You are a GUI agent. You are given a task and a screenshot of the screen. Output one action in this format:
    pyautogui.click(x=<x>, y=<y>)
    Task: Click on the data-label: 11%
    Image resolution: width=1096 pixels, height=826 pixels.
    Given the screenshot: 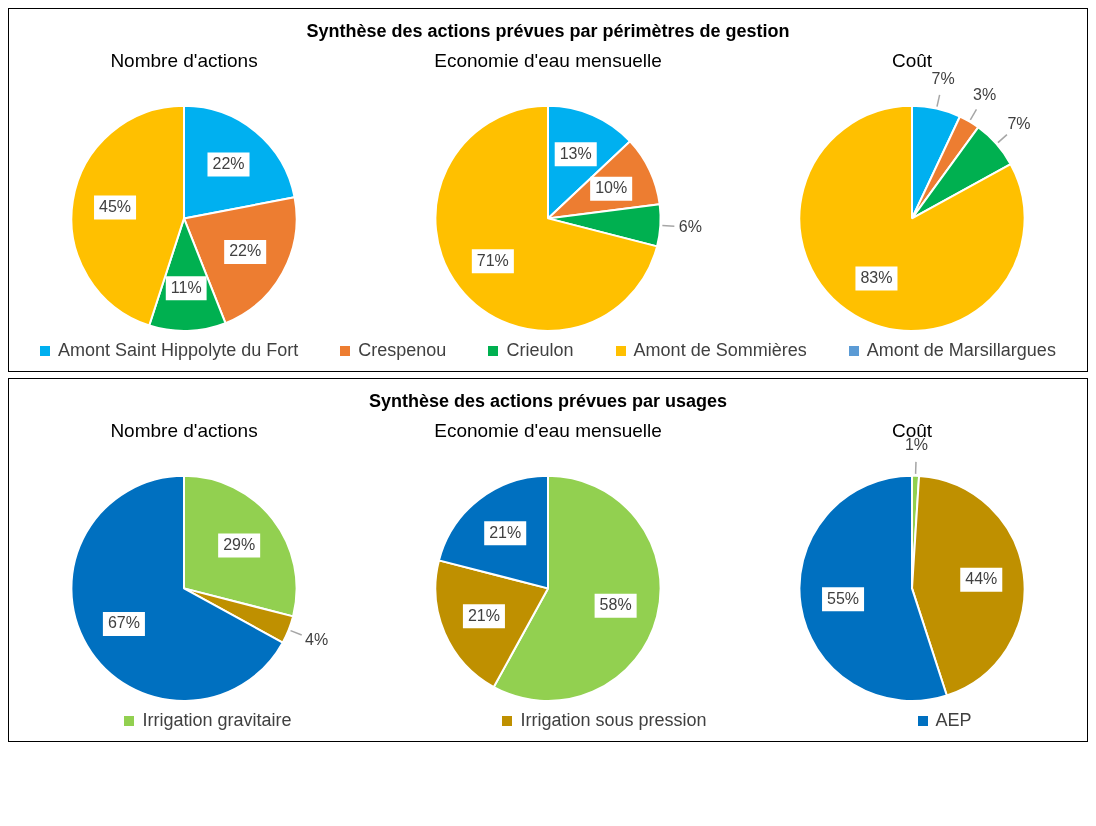 What is the action you would take?
    pyautogui.click(x=186, y=287)
    